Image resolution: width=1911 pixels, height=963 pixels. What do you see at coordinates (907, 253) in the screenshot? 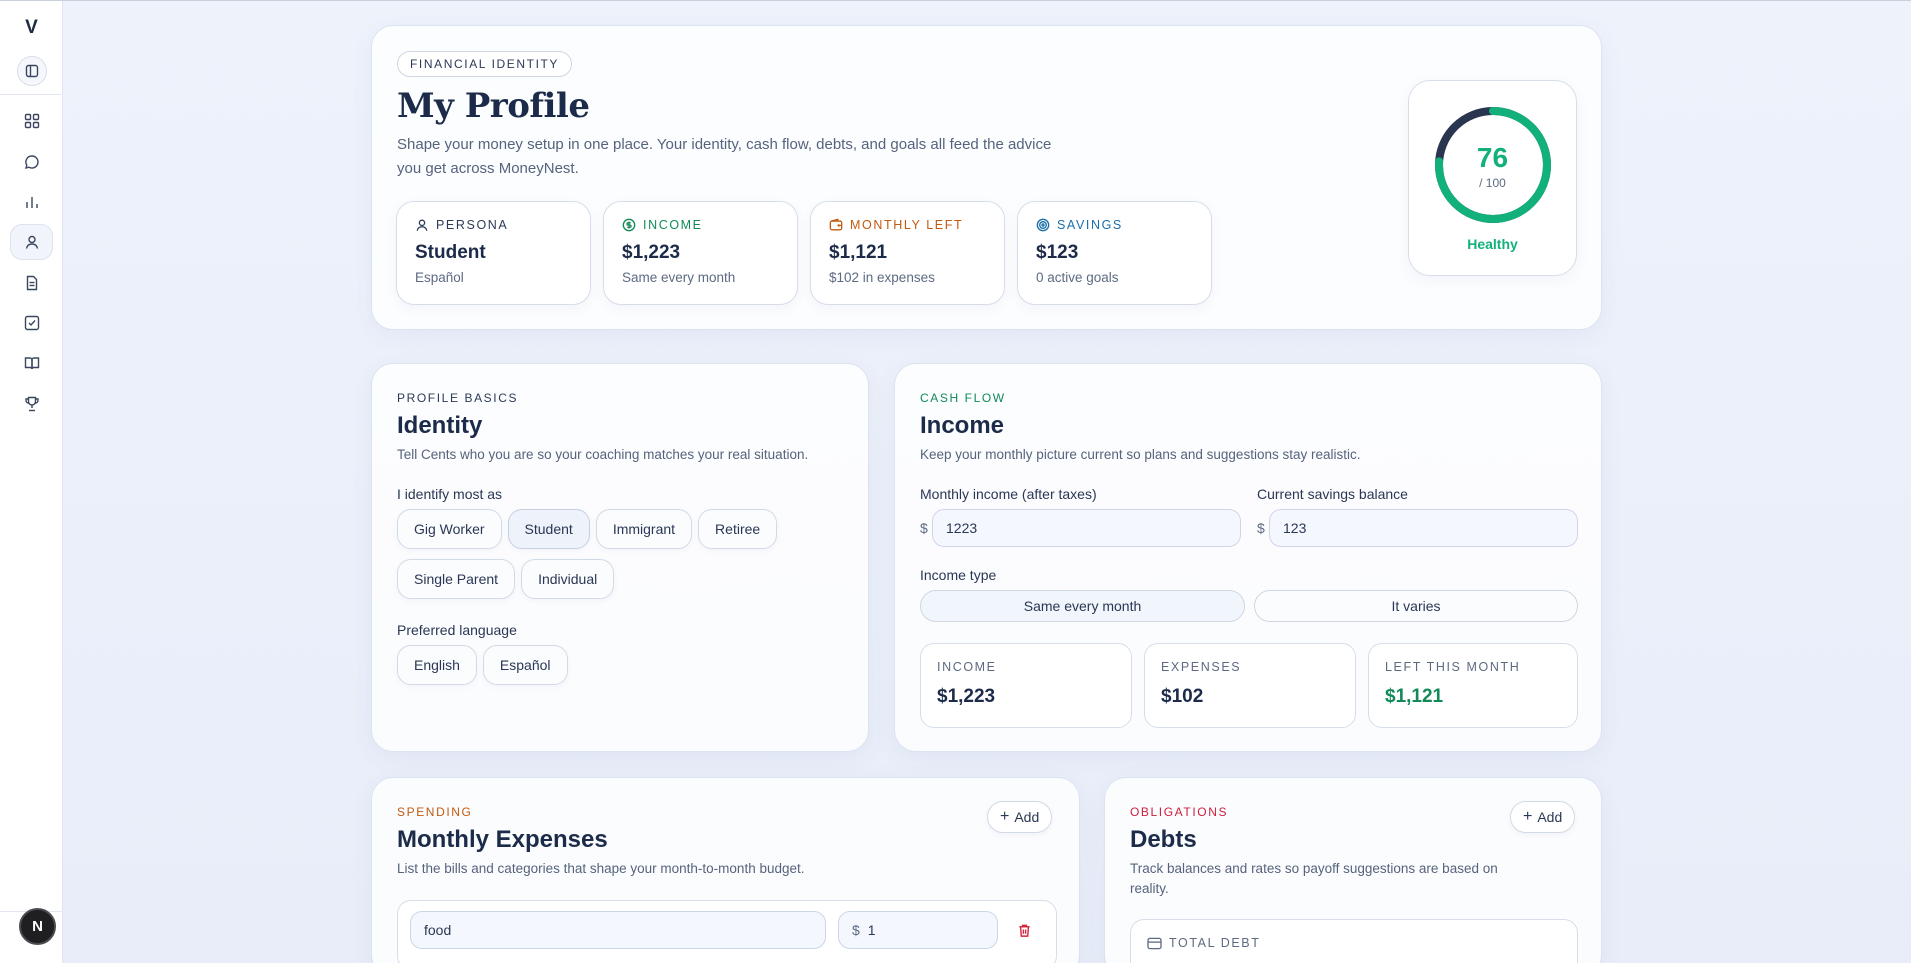
I see `stat-card-monthly-left: MONTHLY LEFT $1,121 $102 in expenses` at bounding box center [907, 253].